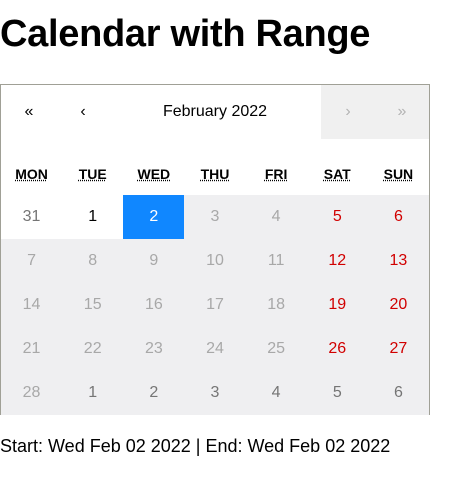 Image resolution: width=450 pixels, height=484 pixels. Describe the element at coordinates (83, 111) in the screenshot. I see `prev-month-button: ‹` at that location.